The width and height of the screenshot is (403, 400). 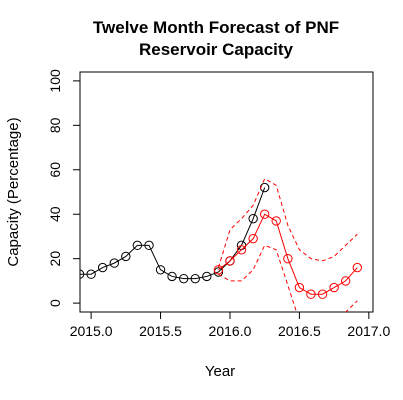 I want to click on chart-subtitle: Reservoir Capacity, so click(x=216, y=49).